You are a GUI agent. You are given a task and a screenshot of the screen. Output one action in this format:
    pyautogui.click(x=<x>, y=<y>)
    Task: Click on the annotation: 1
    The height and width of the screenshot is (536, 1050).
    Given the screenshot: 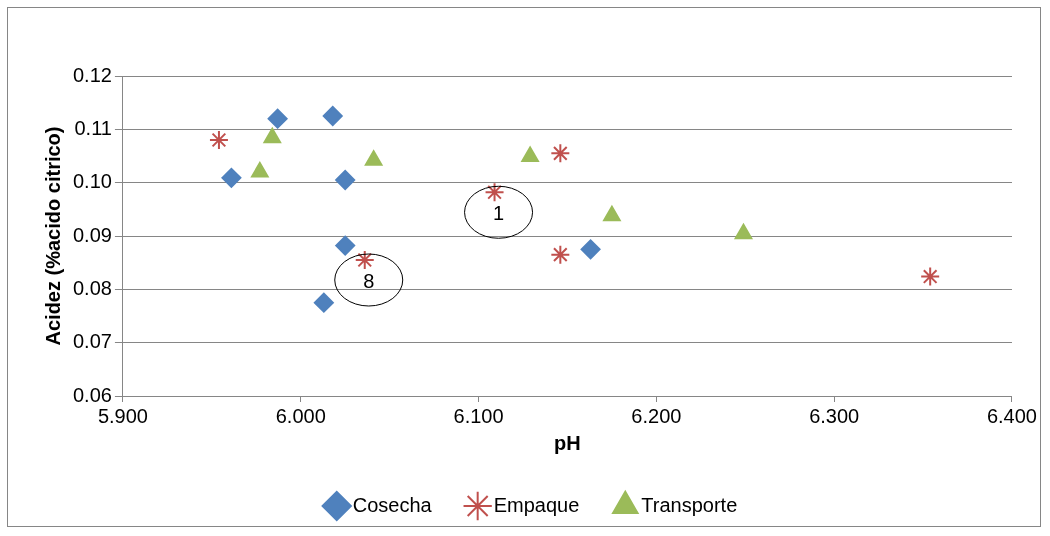 What is the action you would take?
    pyautogui.click(x=498, y=212)
    